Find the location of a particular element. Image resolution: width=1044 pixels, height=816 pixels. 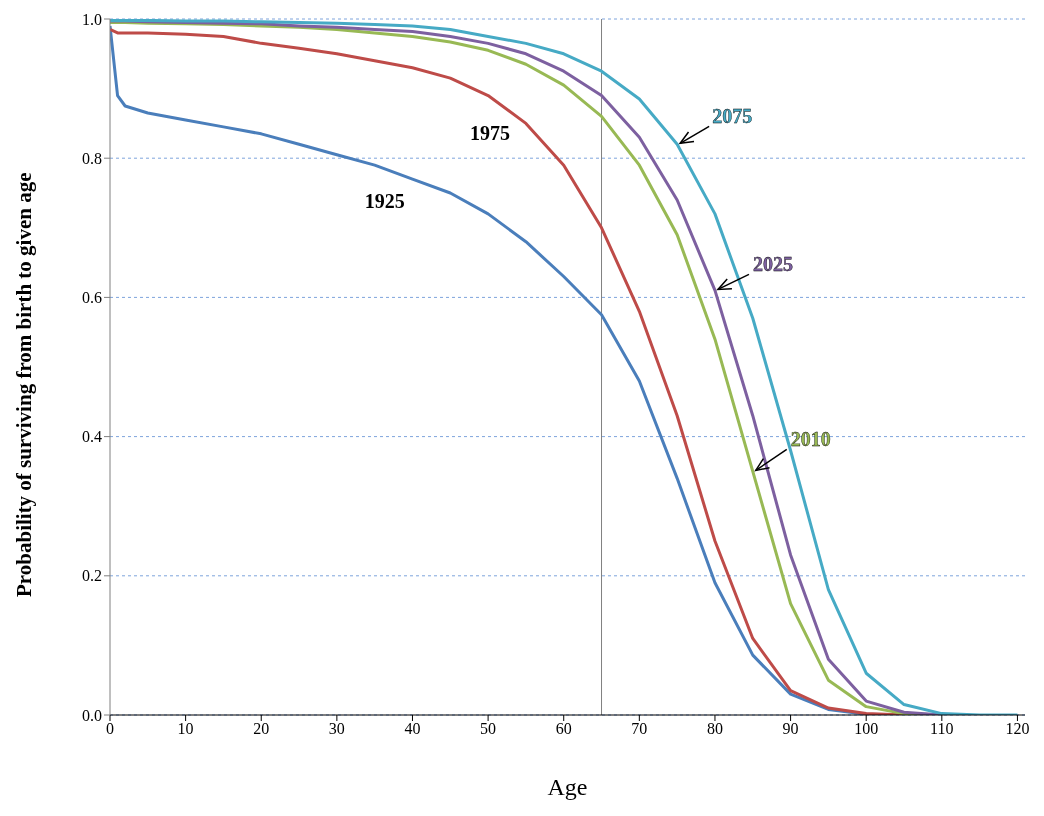

x-tick-label: 60 is located at coordinates (563, 729).